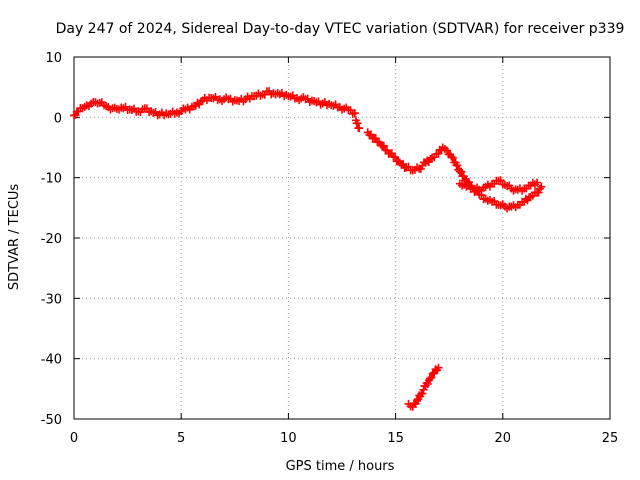 The height and width of the screenshot is (480, 640). Describe the element at coordinates (503, 438) in the screenshot. I see `x-tick-label: 20` at that location.